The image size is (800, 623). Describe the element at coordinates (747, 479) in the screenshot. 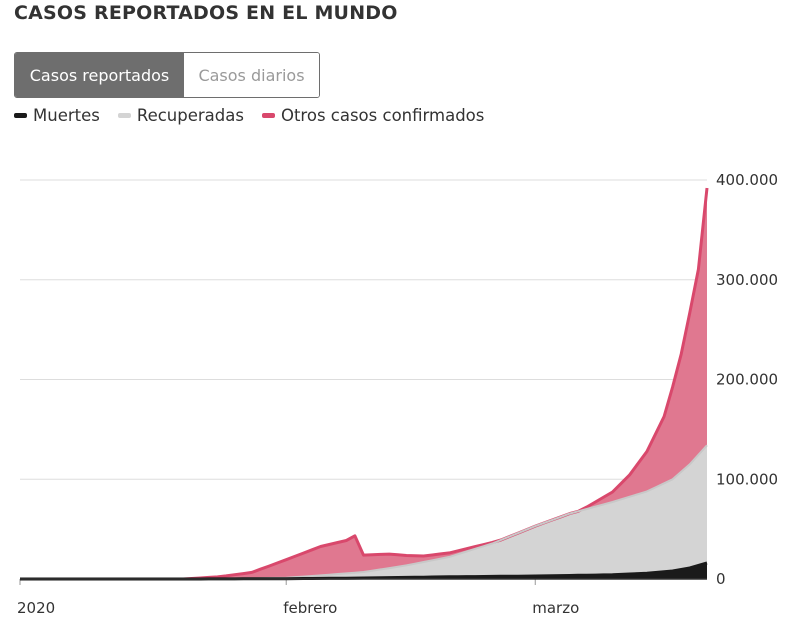

I see `y-tick-label: 100.000` at that location.